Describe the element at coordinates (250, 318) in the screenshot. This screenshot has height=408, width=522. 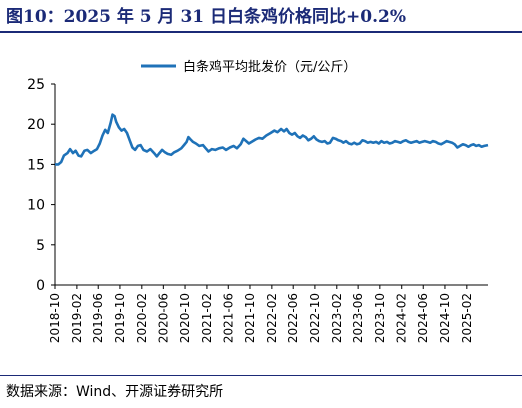
I see `x-tick-label: 2021-10` at that location.